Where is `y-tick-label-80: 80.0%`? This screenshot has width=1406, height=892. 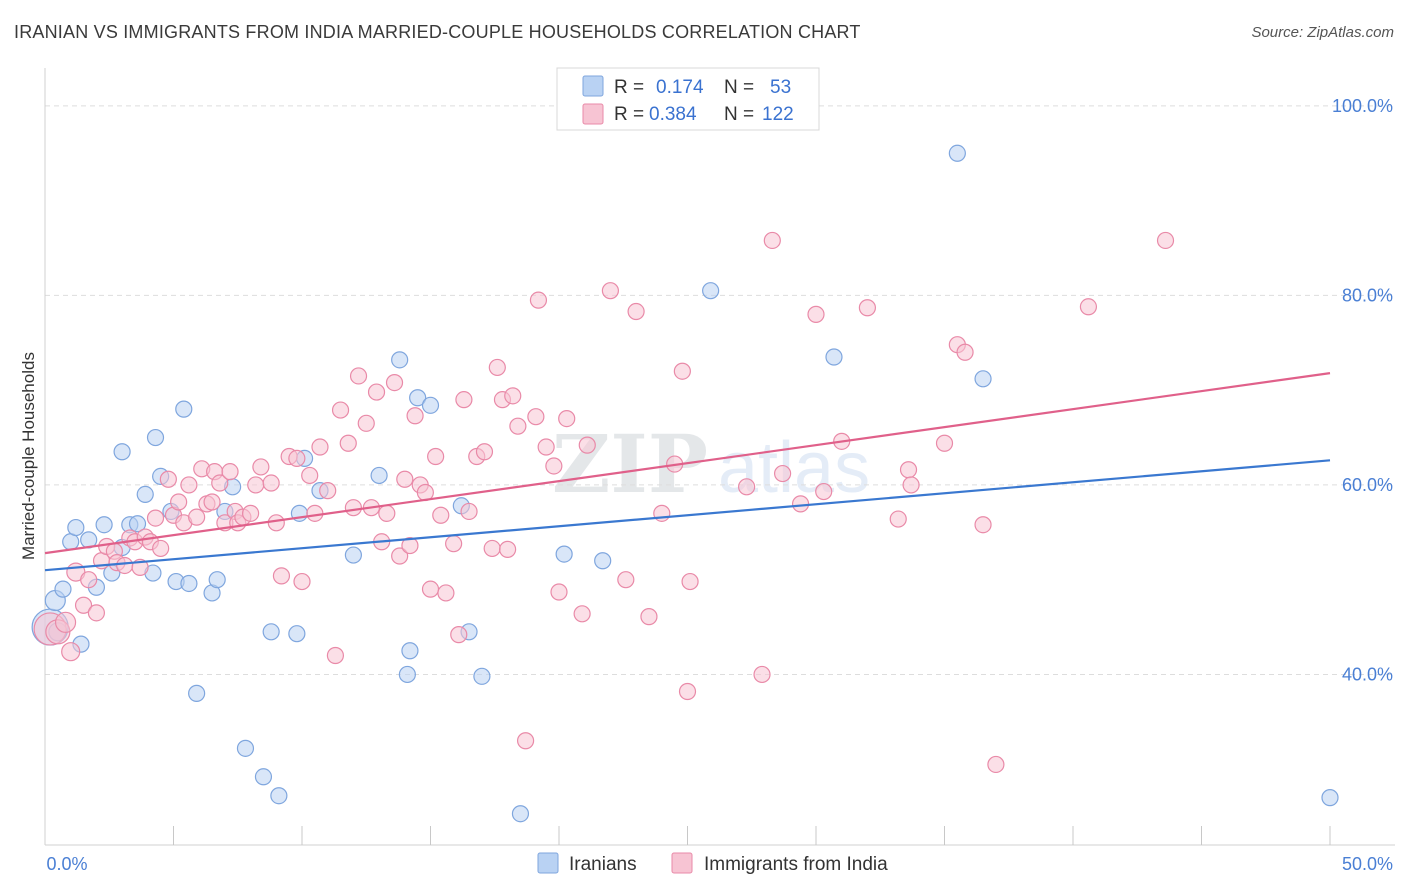 y-tick-label-80: 80.0% is located at coordinates (1367, 295).